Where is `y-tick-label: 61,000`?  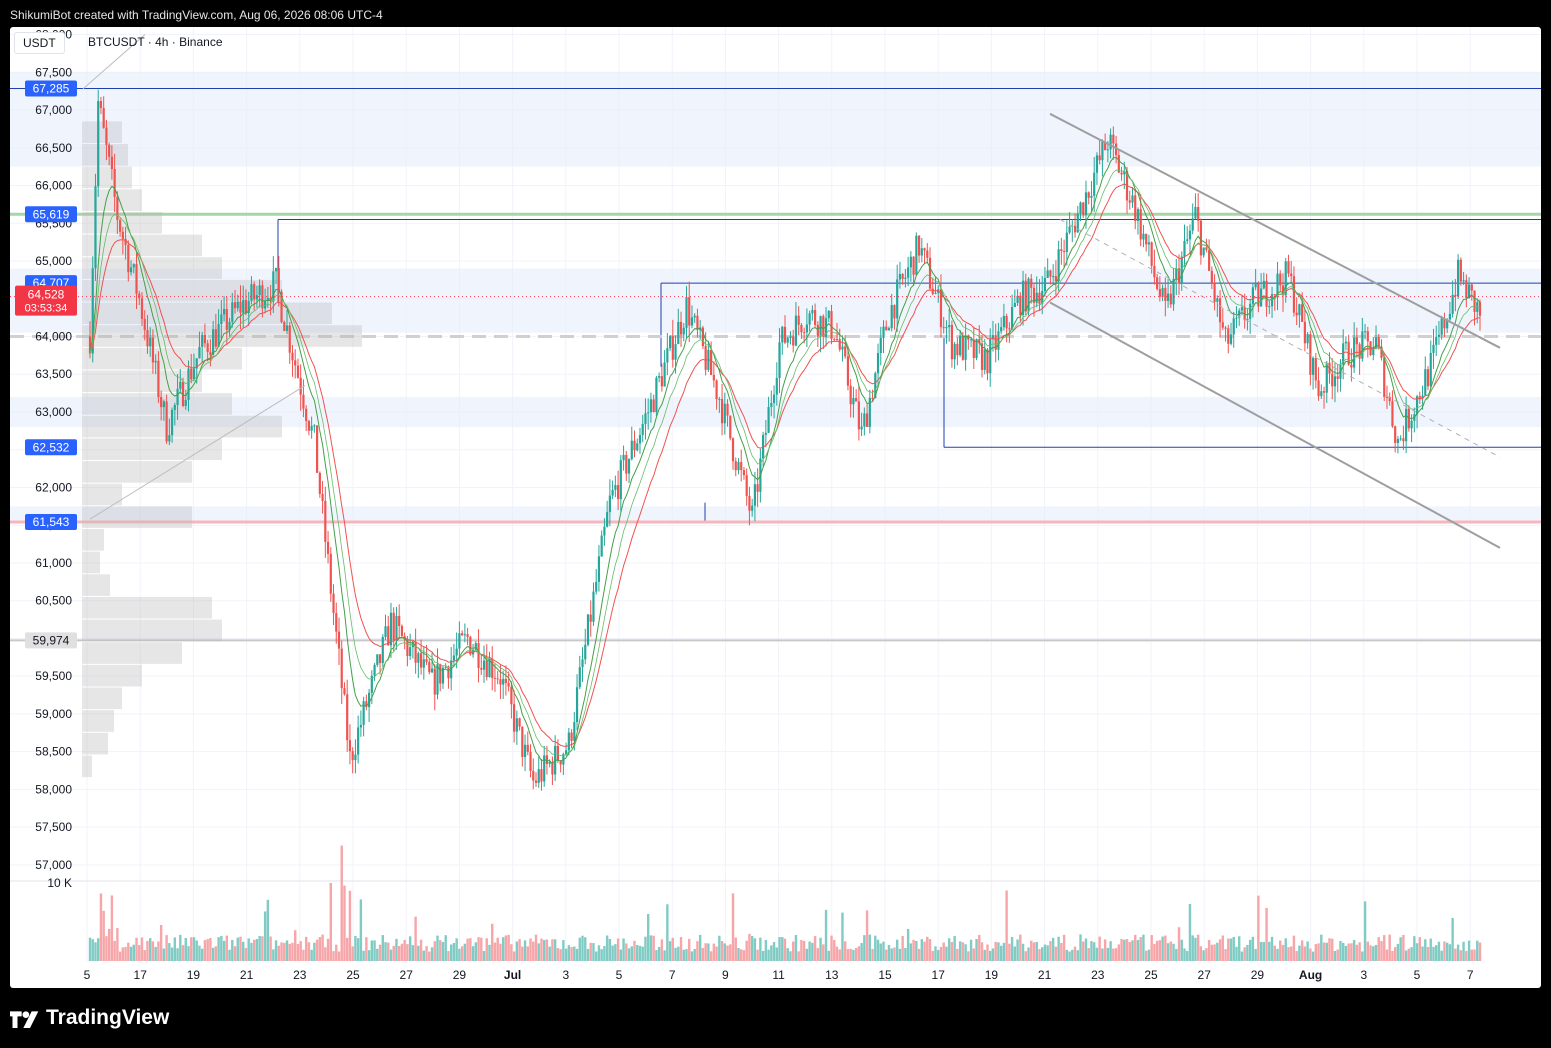 y-tick-label: 61,000 is located at coordinates (53, 563).